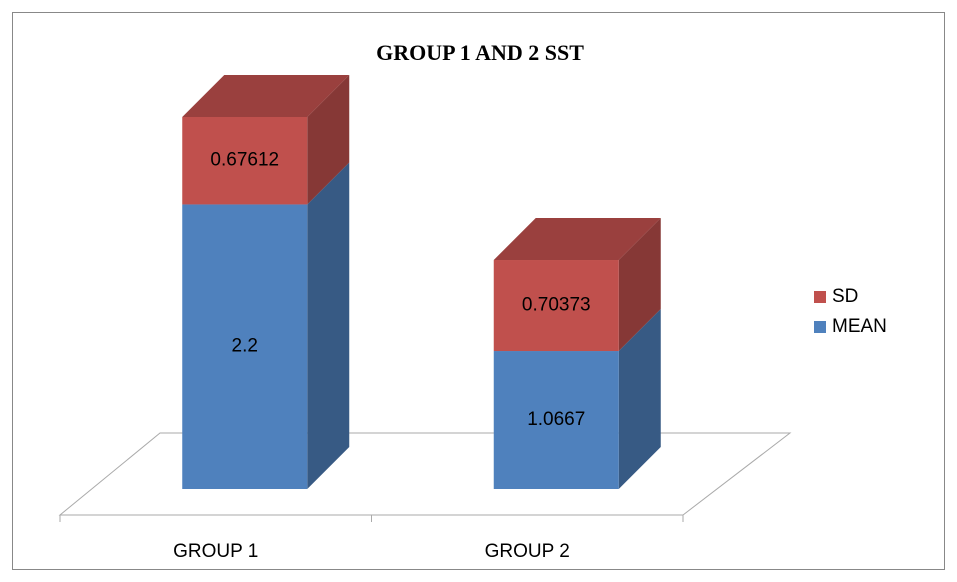  What do you see at coordinates (480, 52) in the screenshot?
I see `chart-title: GROUP 1 AND 2 SST` at bounding box center [480, 52].